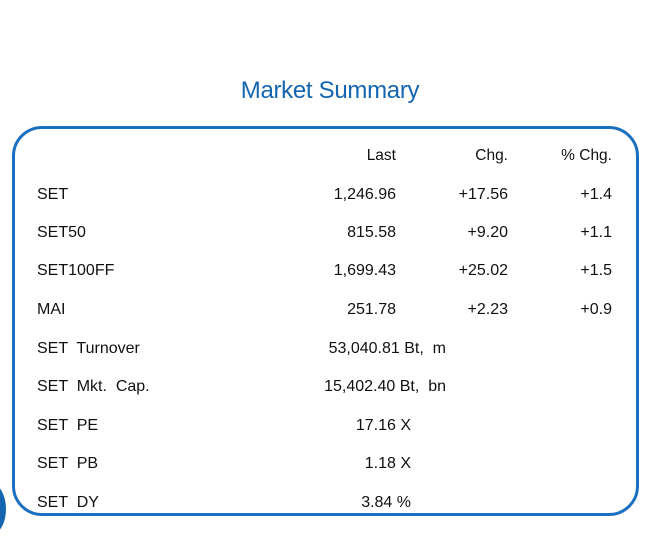  What do you see at coordinates (385, 386) in the screenshot?
I see `stat-value: 15,402.40 Bt, bn` at bounding box center [385, 386].